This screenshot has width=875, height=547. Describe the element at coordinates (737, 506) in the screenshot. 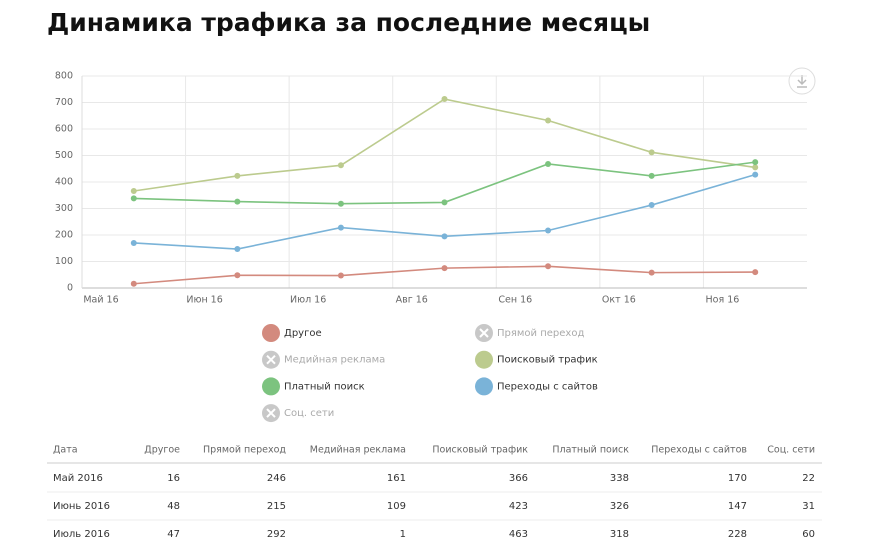

I see `table-cell: 147` at that location.